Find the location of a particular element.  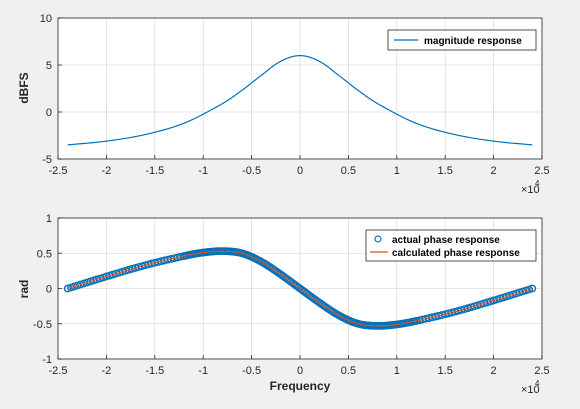

phase-x-exponent-base: ×10 is located at coordinates (530, 390).